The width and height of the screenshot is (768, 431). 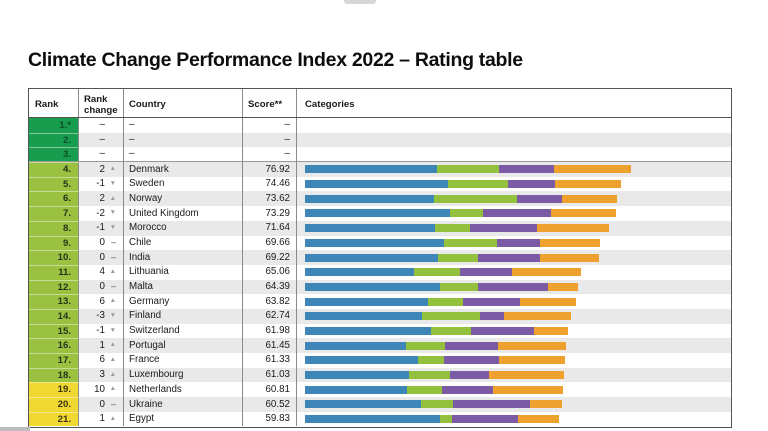 What do you see at coordinates (100, 316) in the screenshot?
I see `rank-change-value: -3` at bounding box center [100, 316].